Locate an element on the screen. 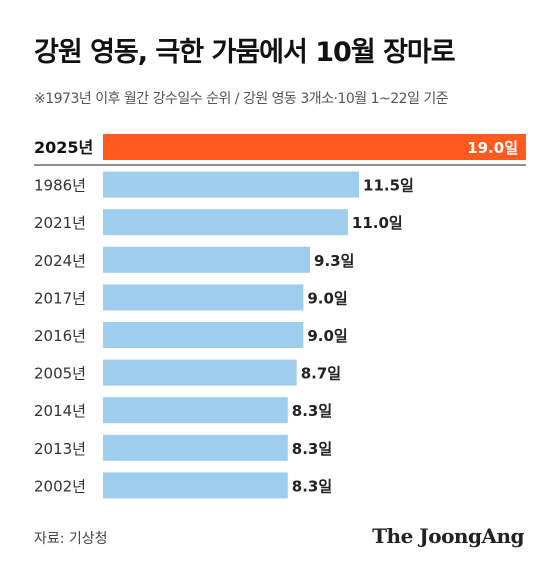 The width and height of the screenshot is (560, 568). category-label: 2005년 is located at coordinates (60, 374).